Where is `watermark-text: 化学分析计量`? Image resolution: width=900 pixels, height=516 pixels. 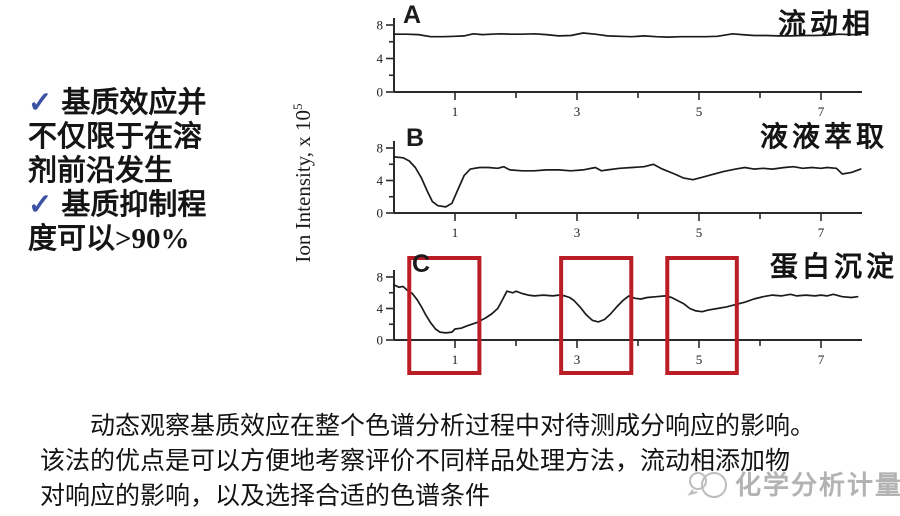
watermark-text: 化学分析计量 is located at coordinates (817, 485).